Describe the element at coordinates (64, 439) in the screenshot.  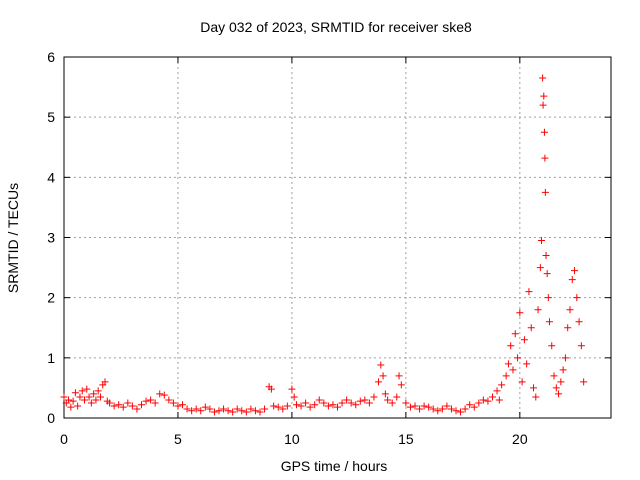
I see `x-tick-label: 0` at that location.